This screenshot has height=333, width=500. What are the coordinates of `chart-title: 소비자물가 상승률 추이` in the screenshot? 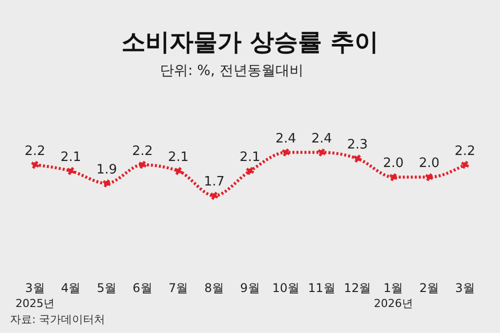 It's located at (250, 42).